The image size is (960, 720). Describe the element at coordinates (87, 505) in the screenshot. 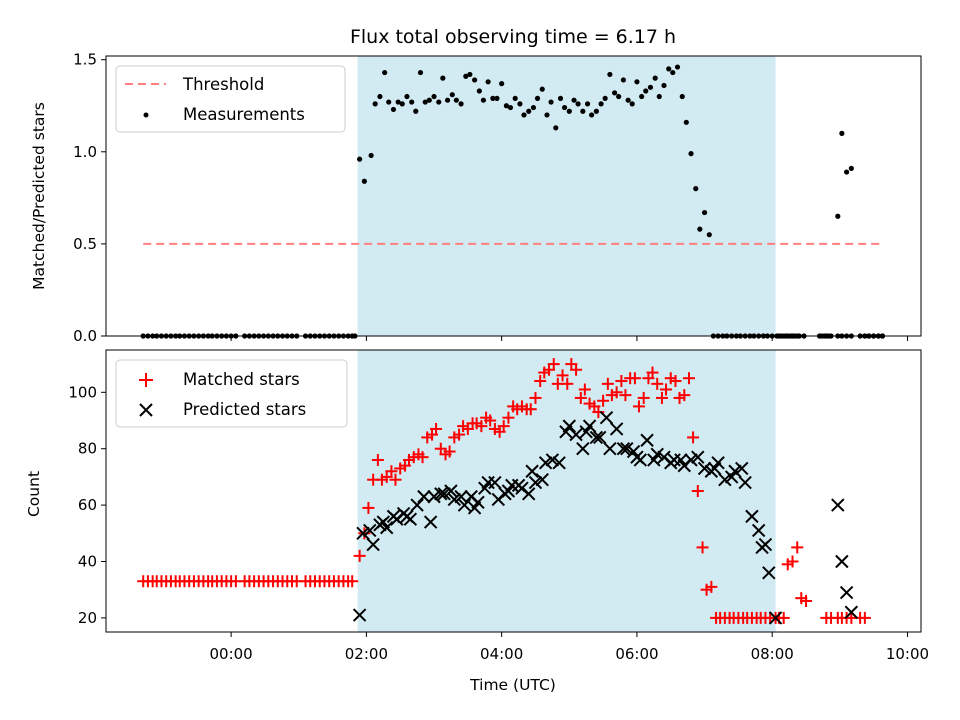

I see `bottom-y-ticks: 20 40 60 80 100` at that location.